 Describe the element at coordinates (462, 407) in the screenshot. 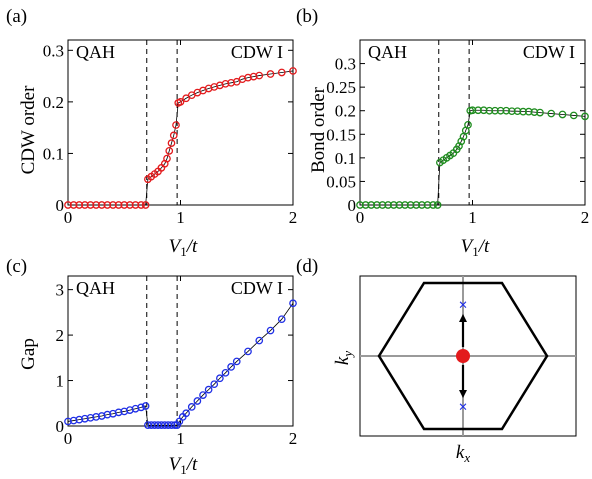

I see `m-point-bottom-marker: ×` at that location.